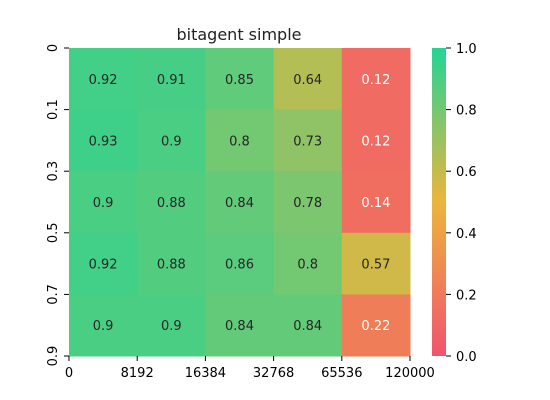 Image resolution: width=550 pixels, height=400 pixels. What do you see at coordinates (205, 373) in the screenshot?
I see `x-tick-label: 16384` at bounding box center [205, 373].